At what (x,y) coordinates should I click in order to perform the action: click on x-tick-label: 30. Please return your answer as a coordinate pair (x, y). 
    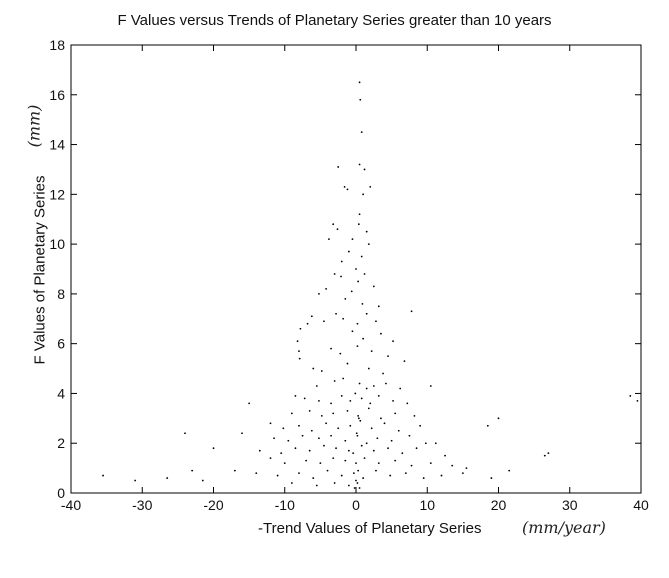
    Looking at the image, I should click on (570, 505).